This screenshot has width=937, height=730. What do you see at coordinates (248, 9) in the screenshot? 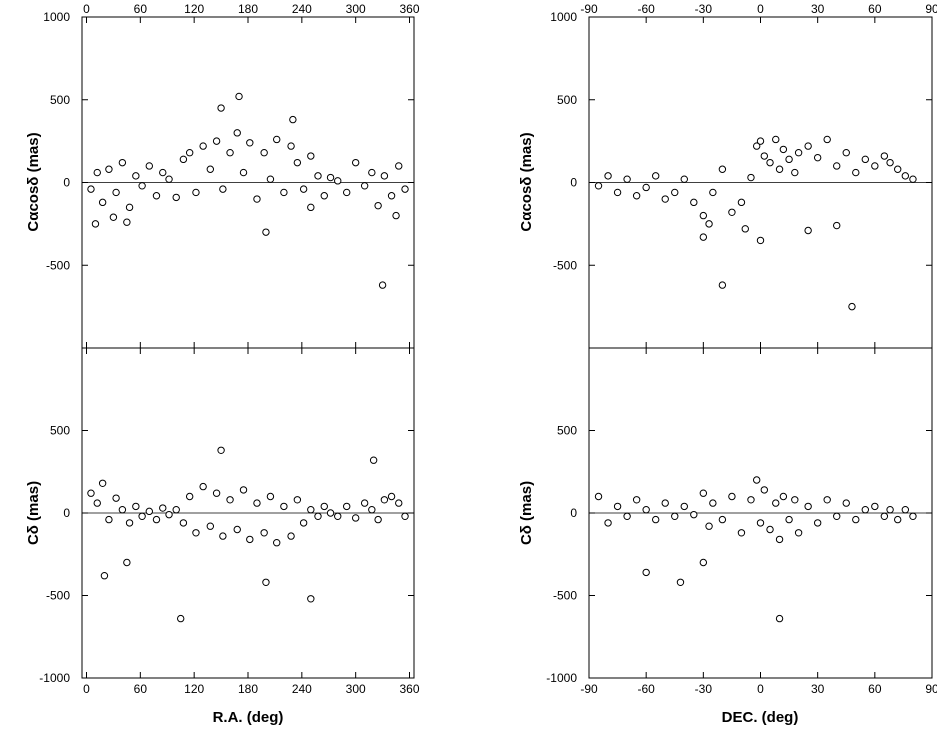
I see `x-tick-label: 180` at bounding box center [248, 9].